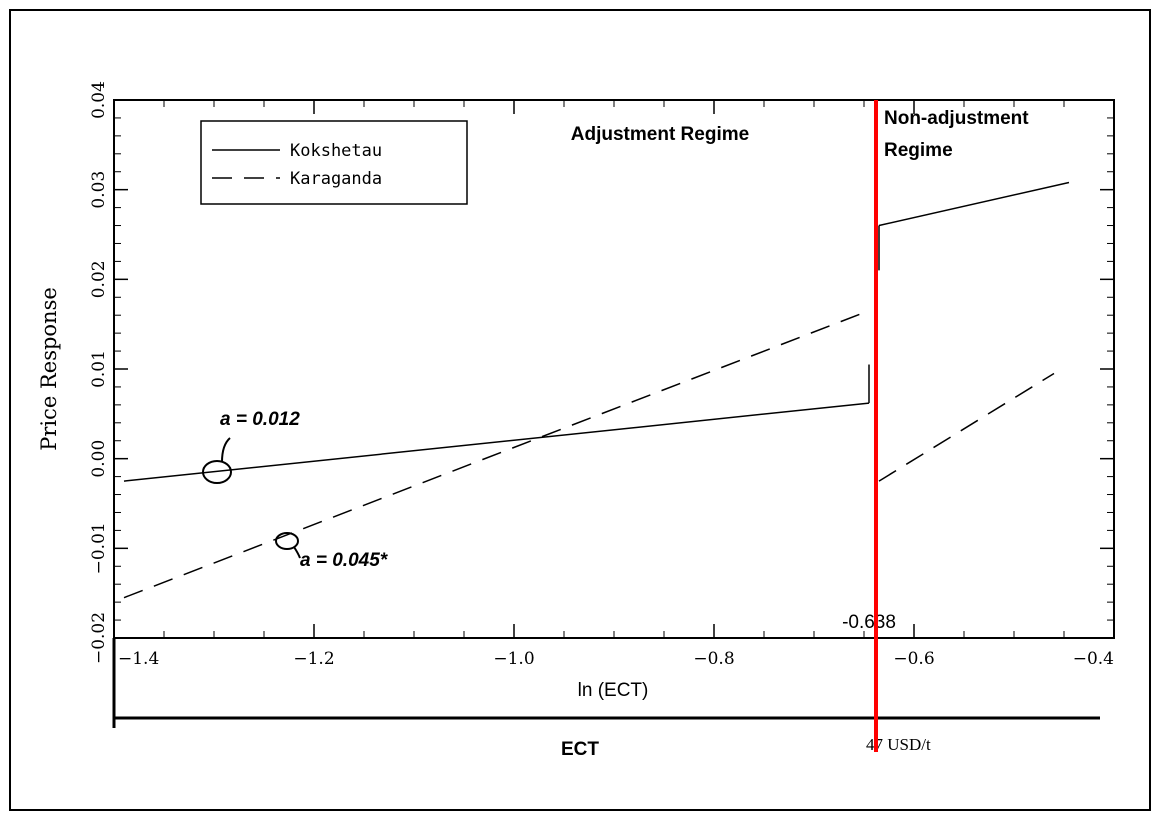 Image resolution: width=1152 pixels, height=814 pixels. Describe the element at coordinates (713, 659) in the screenshot. I see `x-tick-label: −0.8` at that location.